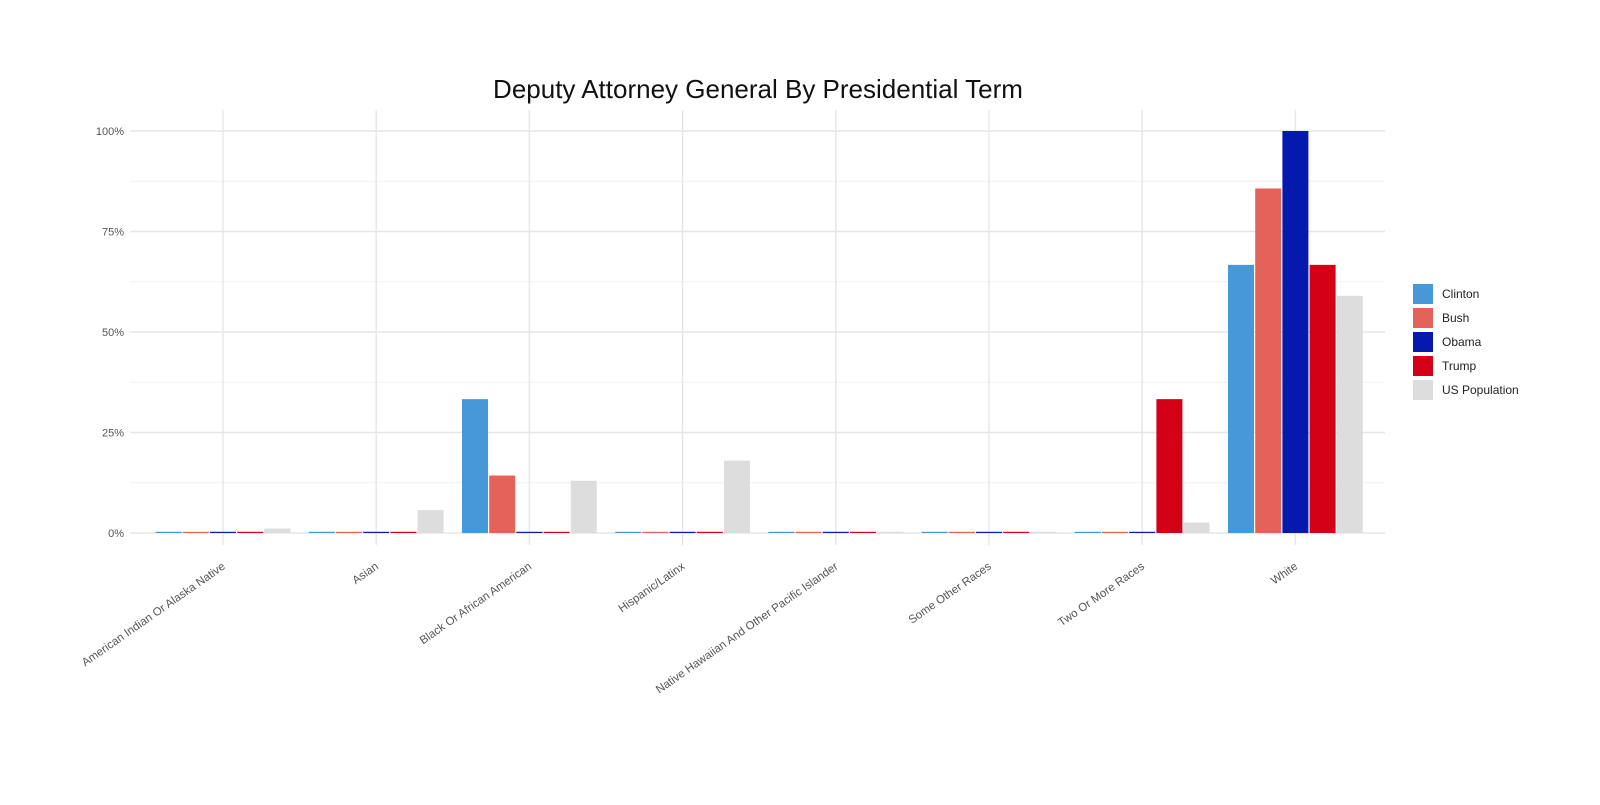  I want to click on legend-label: Obama, so click(1462, 342).